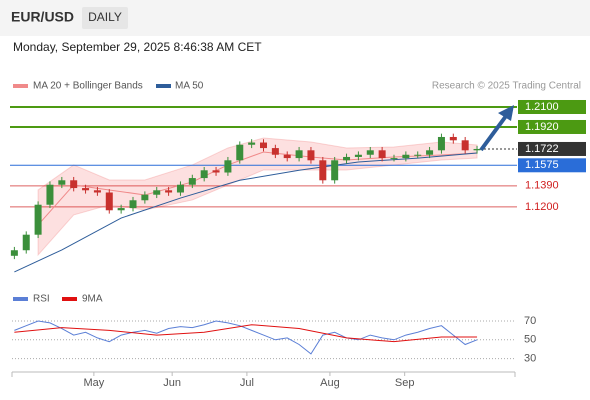 The height and width of the screenshot is (400, 590). Describe the element at coordinates (542, 207) in the screenshot. I see `level-label: 1.1200` at that location.